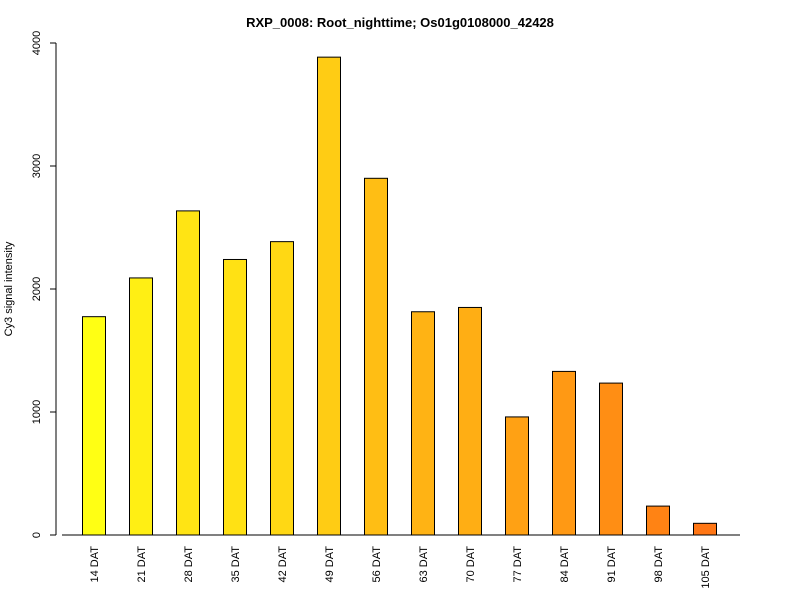  Describe the element at coordinates (565, 564) in the screenshot. I see `x-tick-label: 84 DAT` at that location.